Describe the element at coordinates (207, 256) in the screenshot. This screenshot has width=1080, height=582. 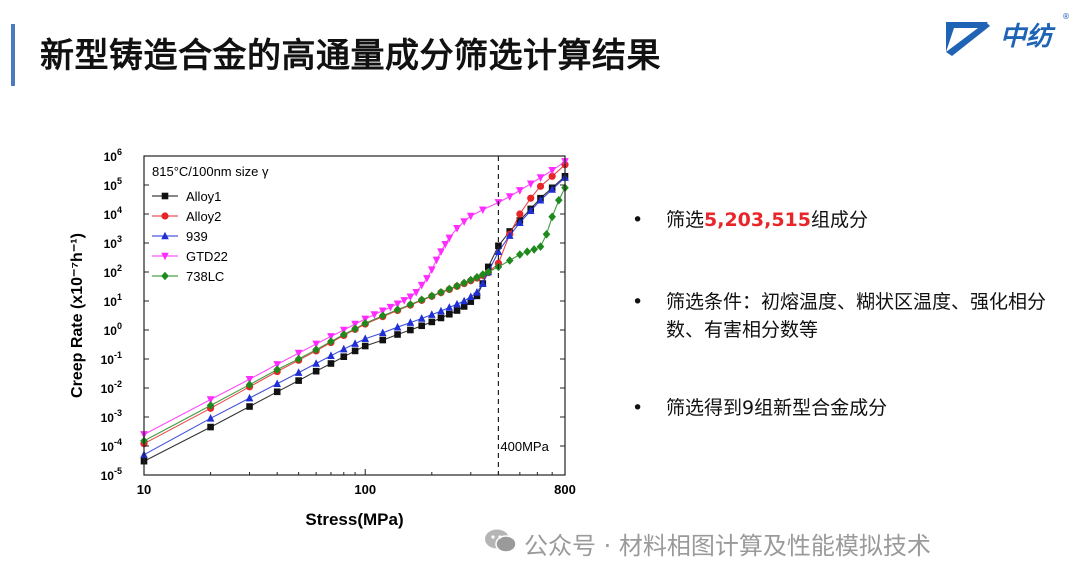
I see `legend-entry: GTD22` at that location.